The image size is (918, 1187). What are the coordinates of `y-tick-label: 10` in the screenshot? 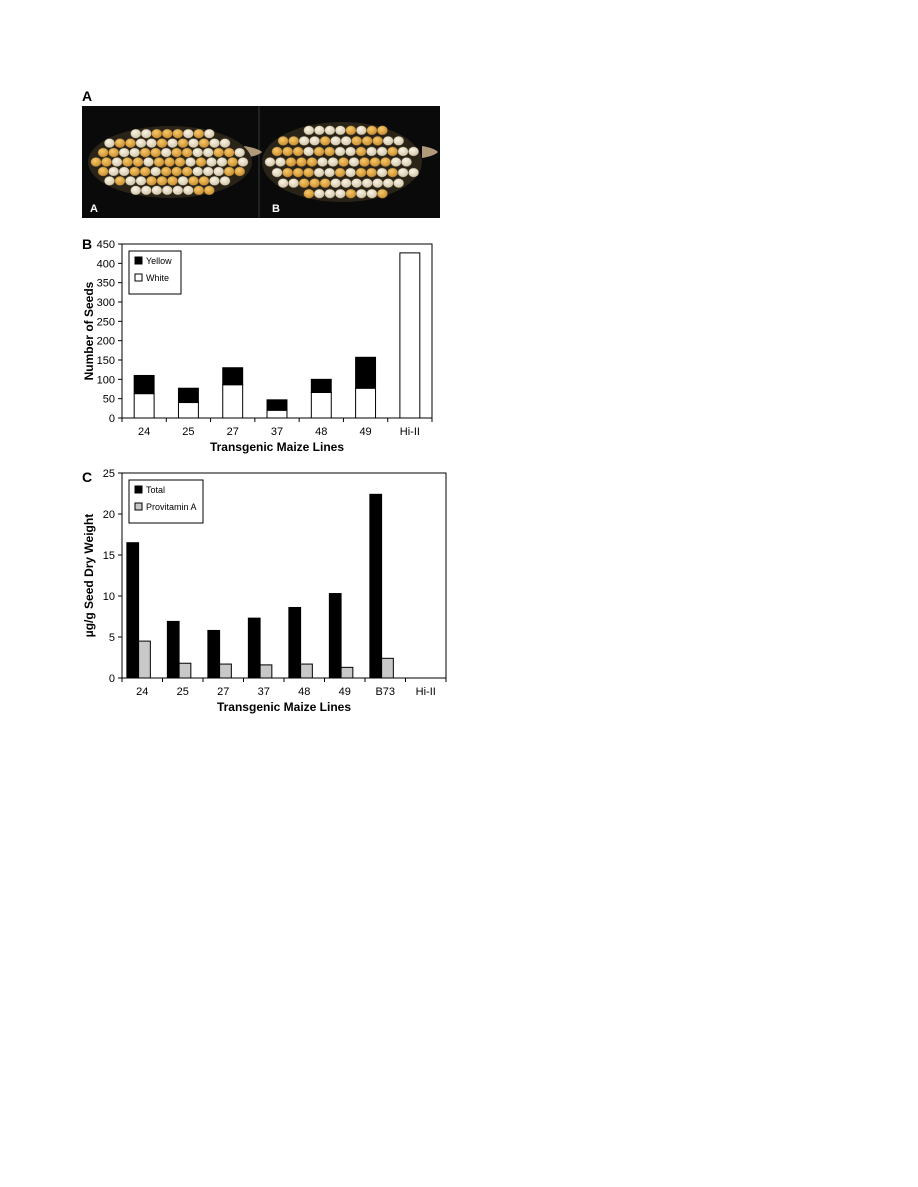 It's located at (109, 597).